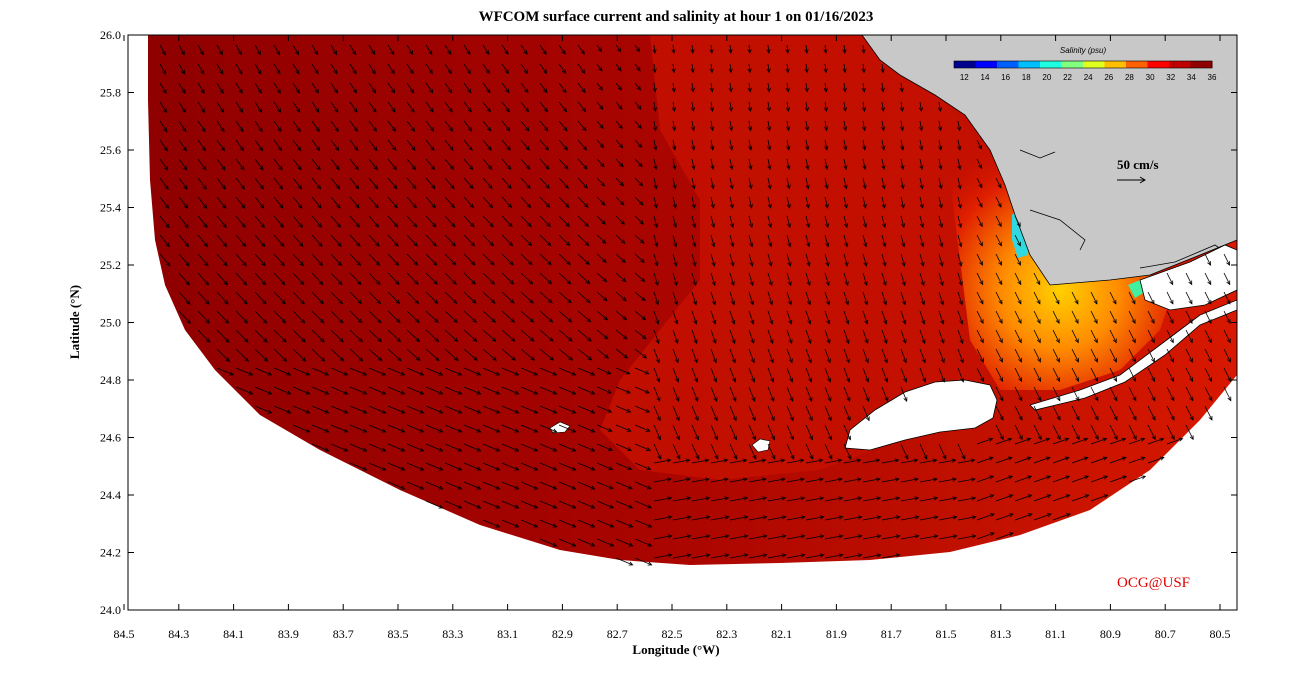 This screenshot has height=677, width=1289. Describe the element at coordinates (1088, 77) in the screenshot. I see `colorbar-label: 24` at that location.